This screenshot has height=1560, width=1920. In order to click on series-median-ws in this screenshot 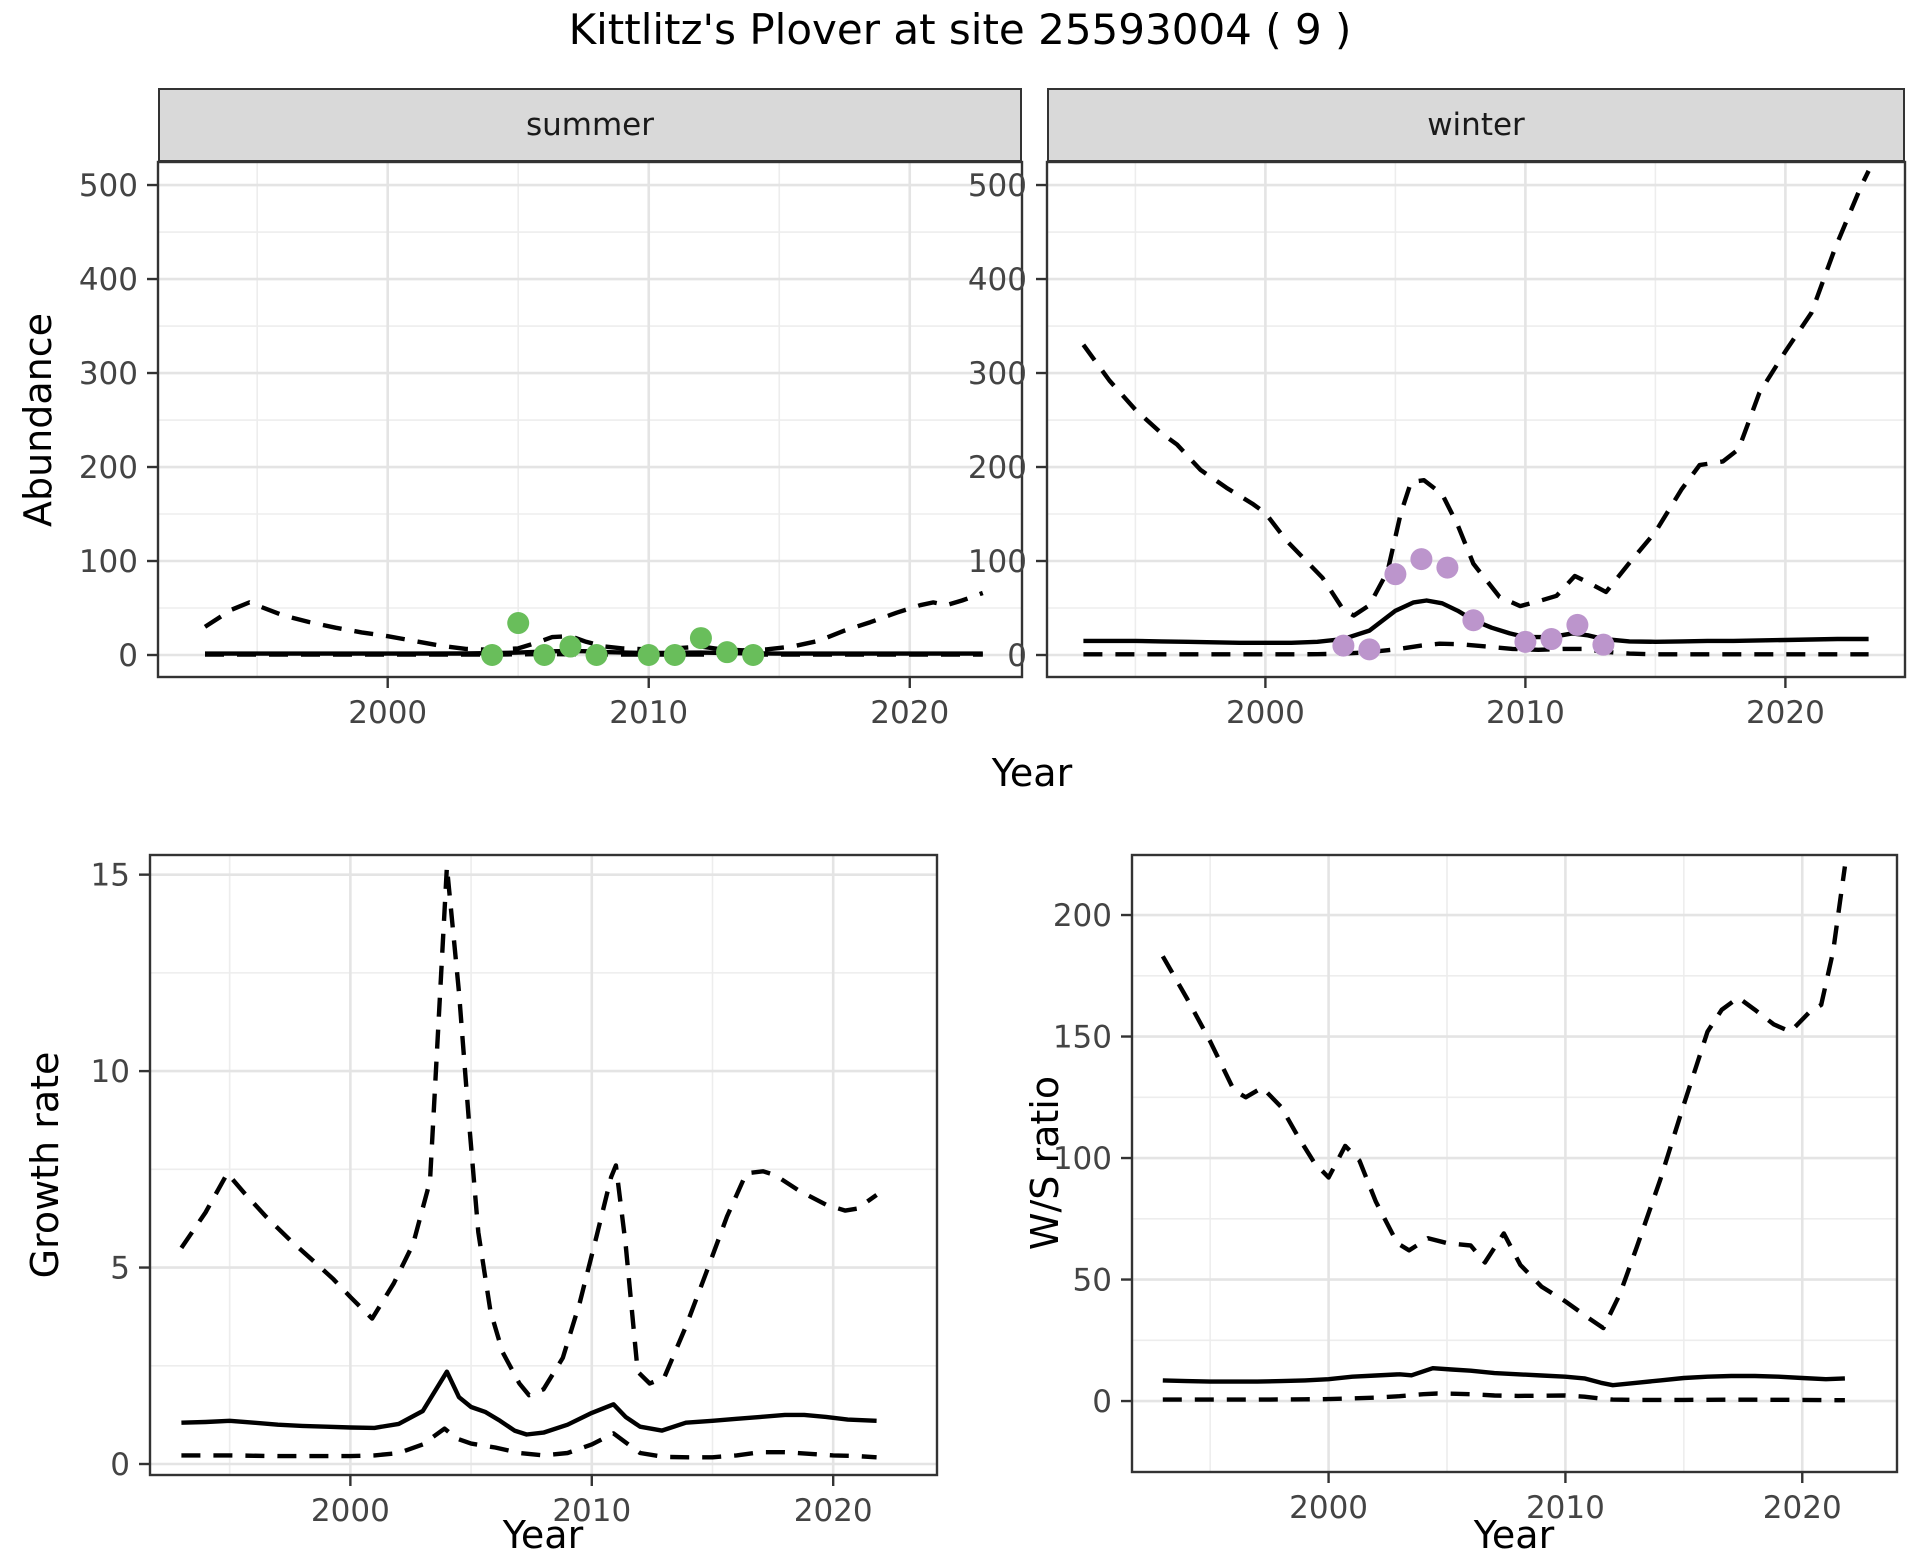, I will do `click(1503, 1377)`.